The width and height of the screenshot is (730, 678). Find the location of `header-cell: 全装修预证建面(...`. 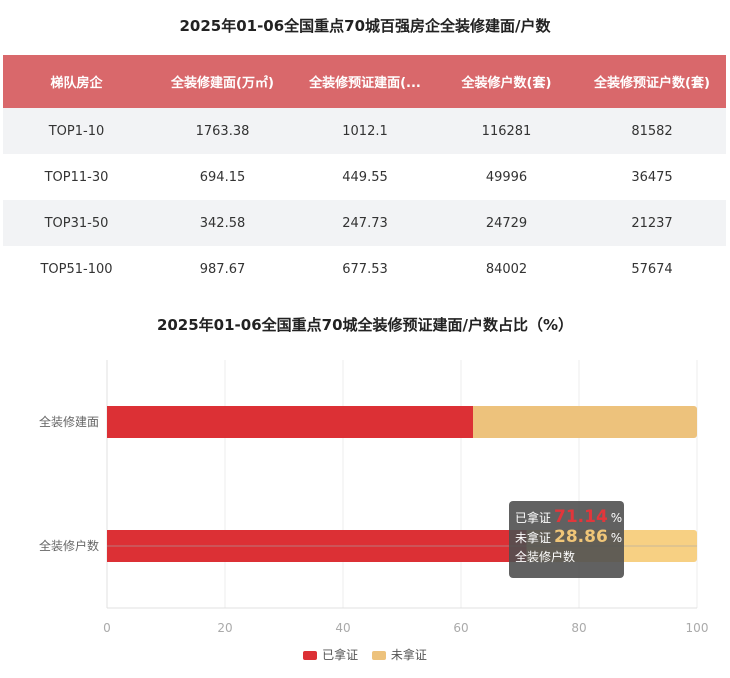

header-cell: 全装修预证建面(... is located at coordinates (365, 81).